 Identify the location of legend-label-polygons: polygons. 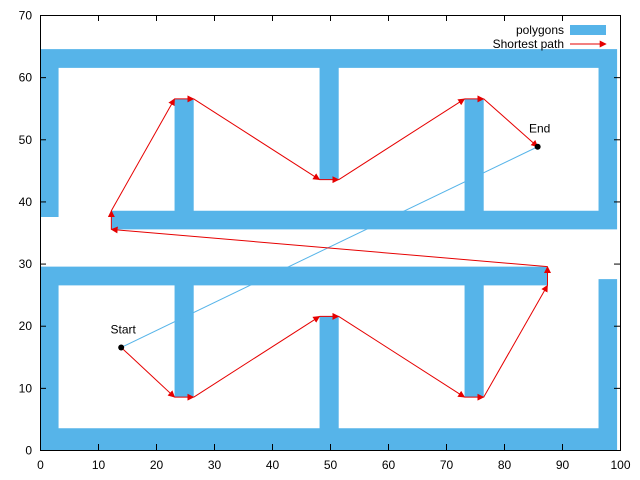
(540, 30).